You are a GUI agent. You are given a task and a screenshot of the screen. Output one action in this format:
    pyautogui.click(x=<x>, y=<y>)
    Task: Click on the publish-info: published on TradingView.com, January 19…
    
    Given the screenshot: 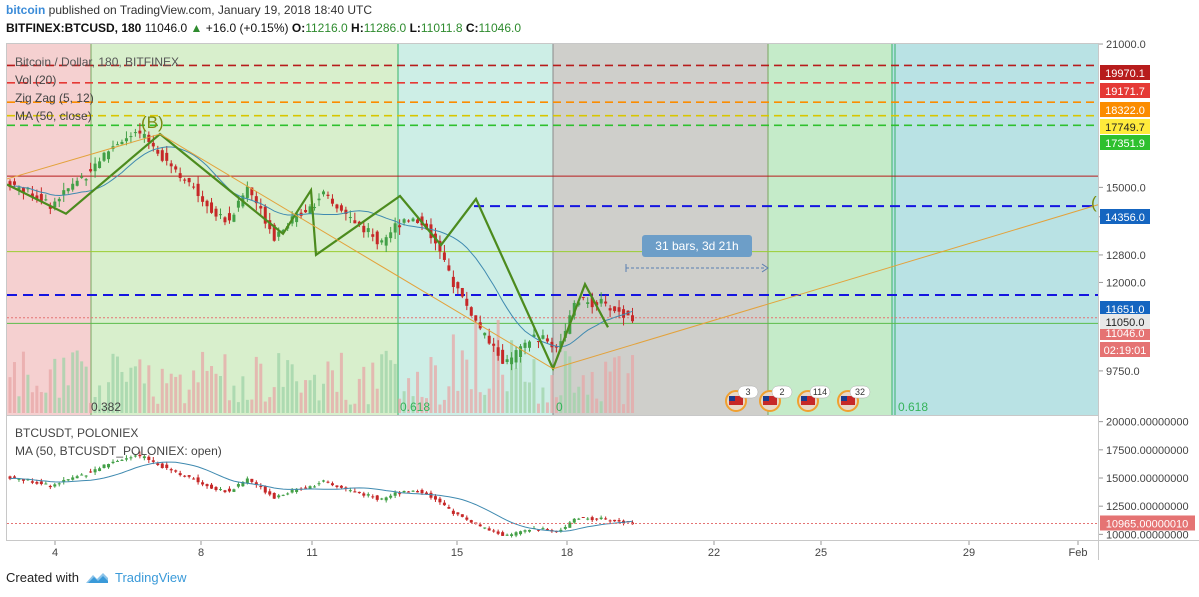 What is the action you would take?
    pyautogui.click(x=210, y=10)
    